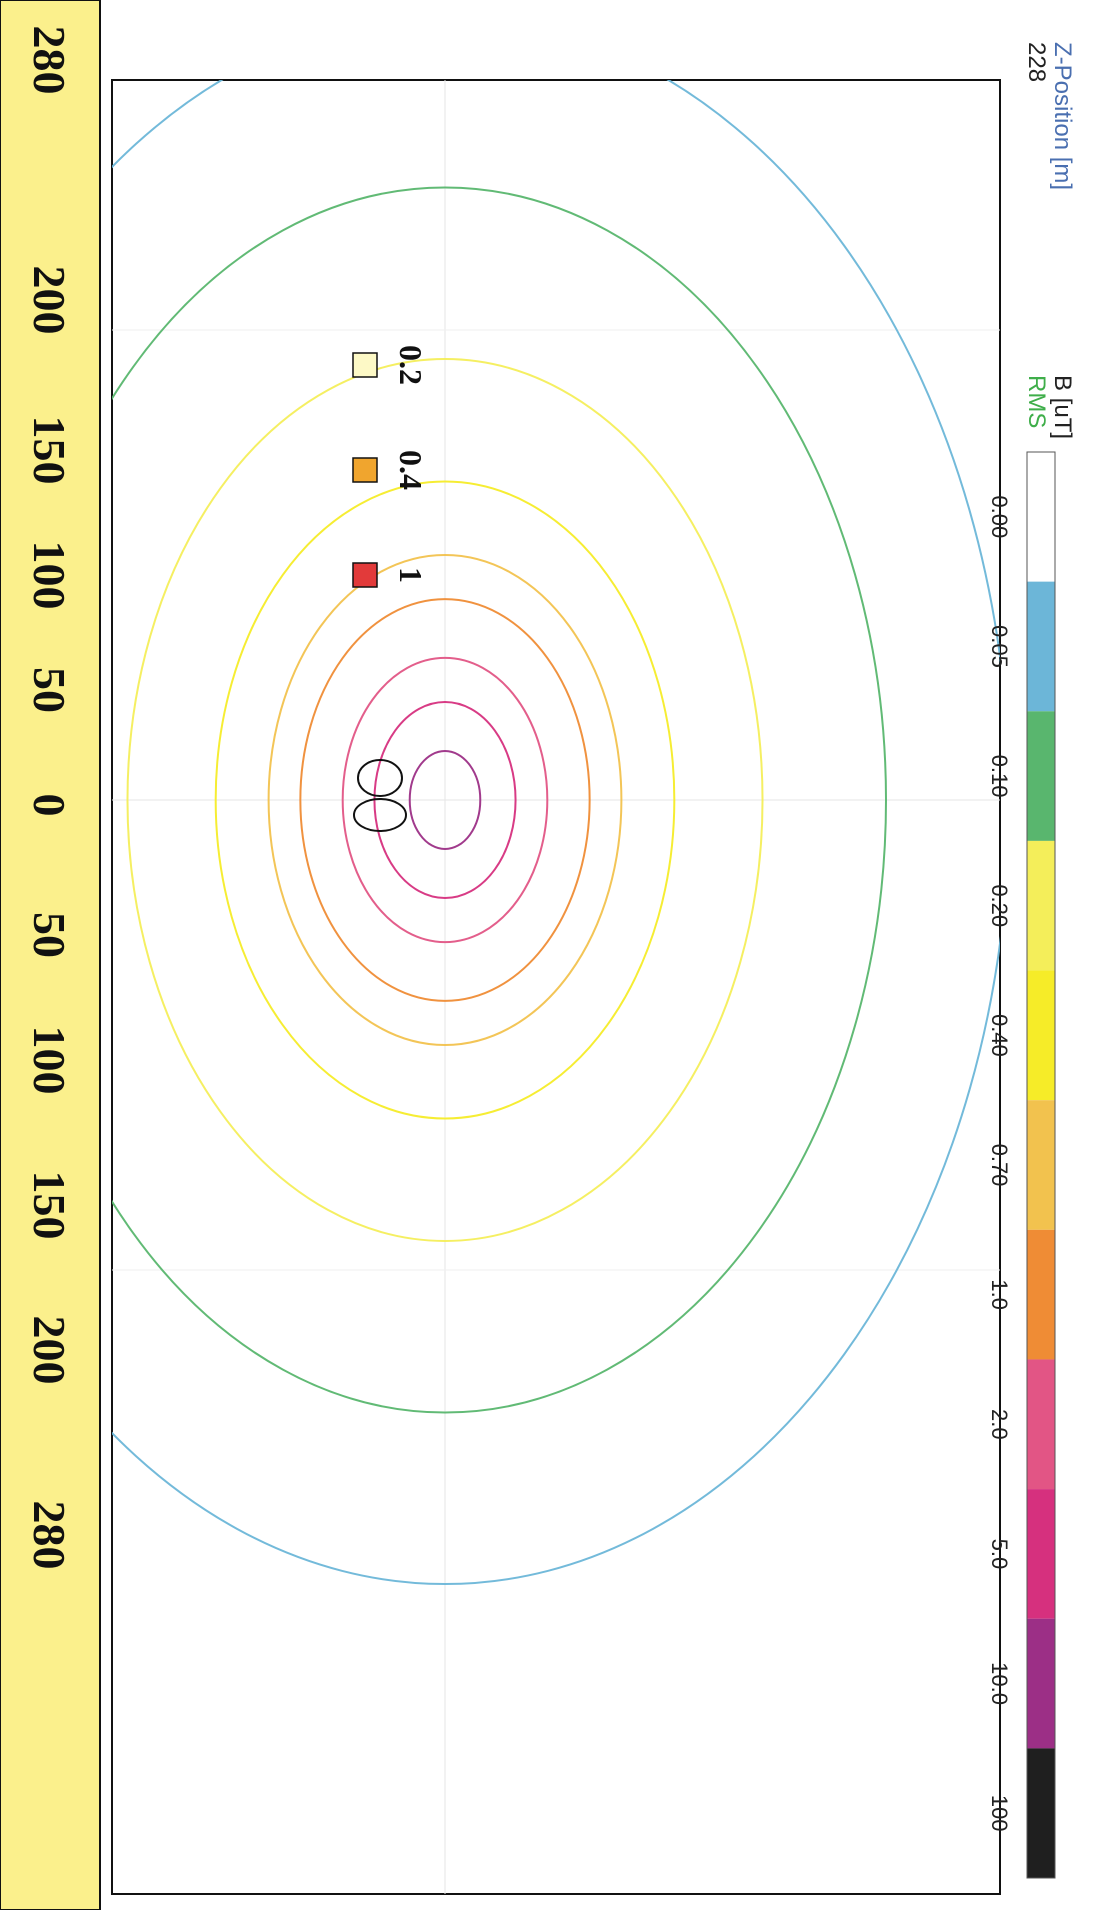  What do you see at coordinates (1036, 401) in the screenshot?
I see `mode-label: RMS` at bounding box center [1036, 401].